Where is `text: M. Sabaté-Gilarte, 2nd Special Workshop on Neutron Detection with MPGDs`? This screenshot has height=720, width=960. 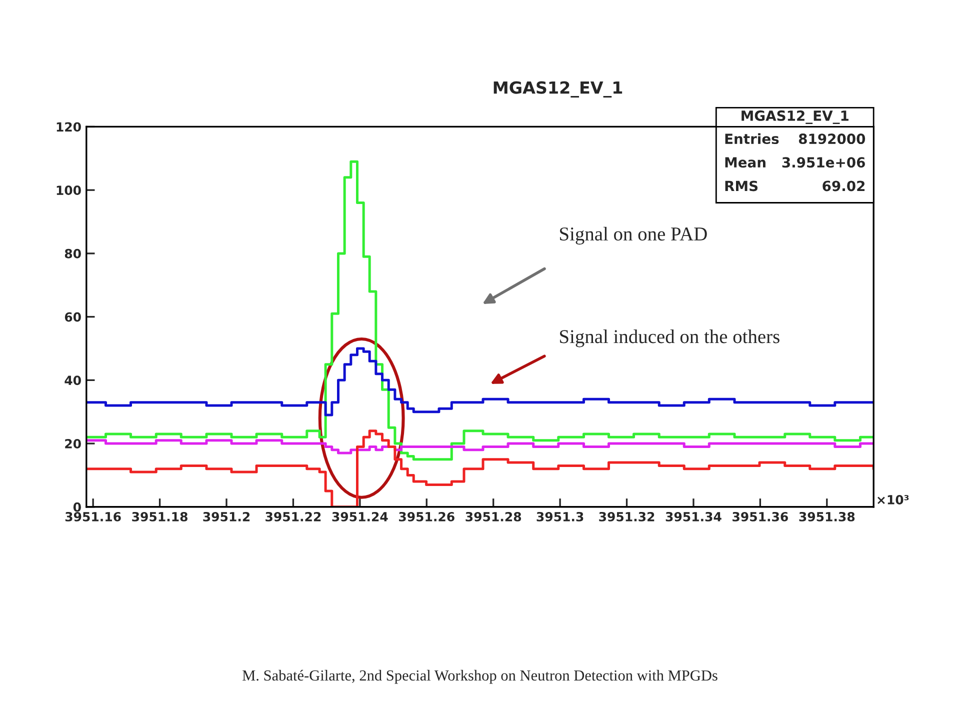 text: M. Sabaté-Gilarte, 2nd Special Workshop on Neutron Detection with MPGDs is located at coordinates (480, 677).